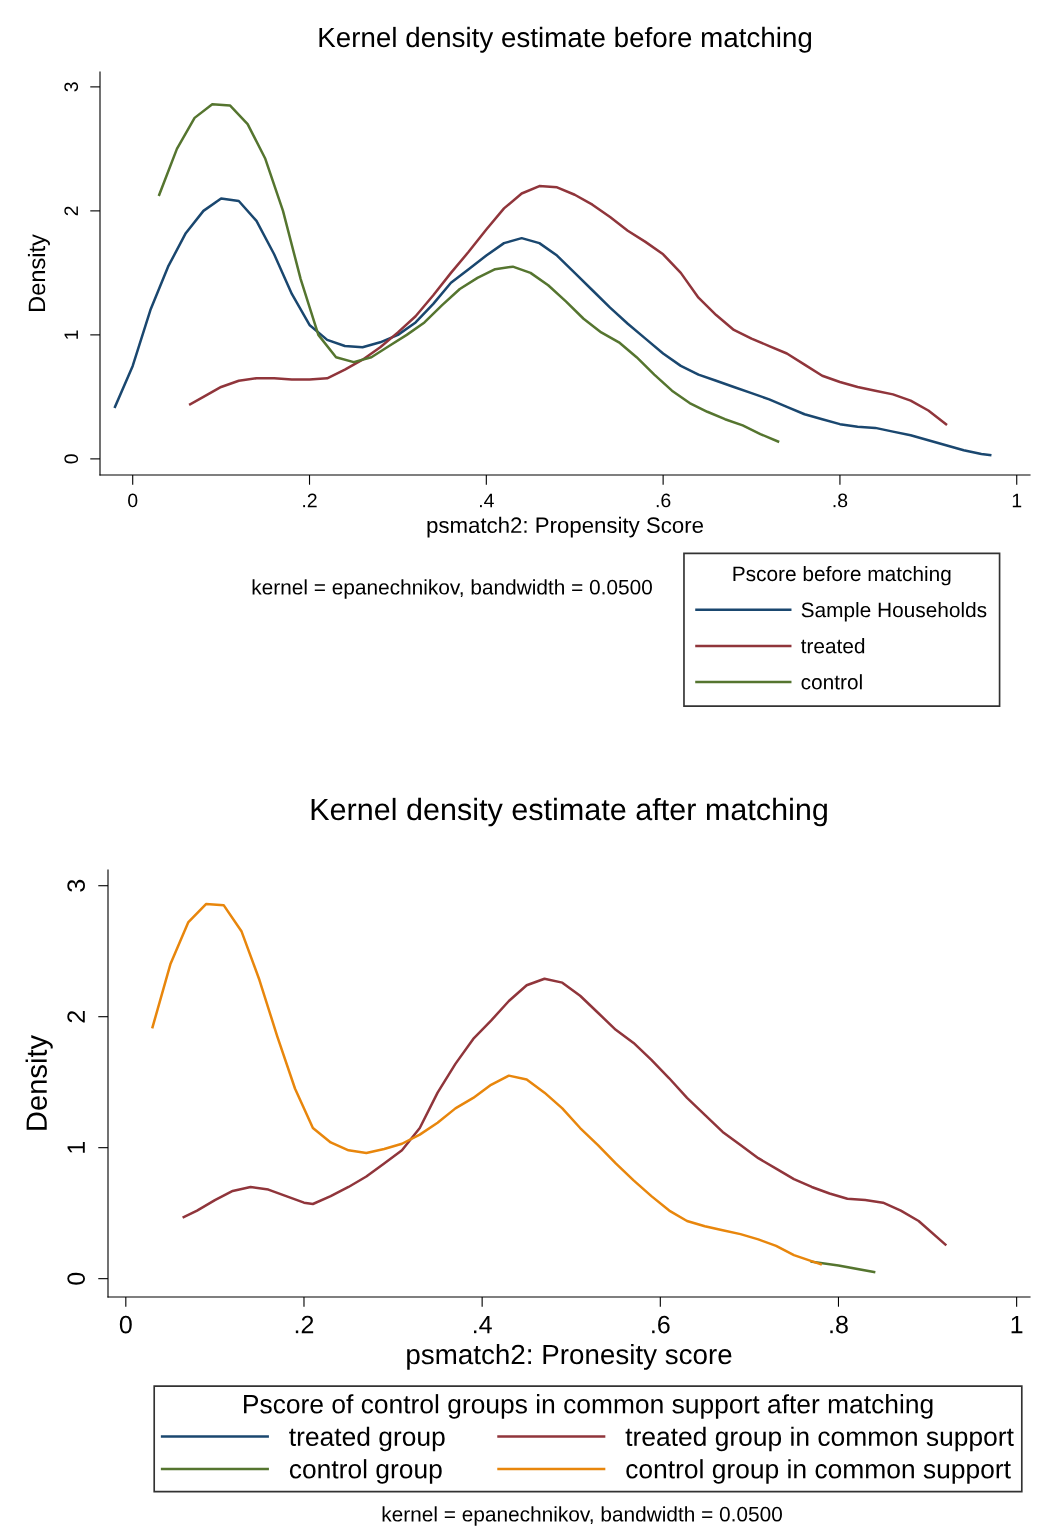  I want to click on x-axis-title: psmatch2: Propensity Score, so click(565, 527).